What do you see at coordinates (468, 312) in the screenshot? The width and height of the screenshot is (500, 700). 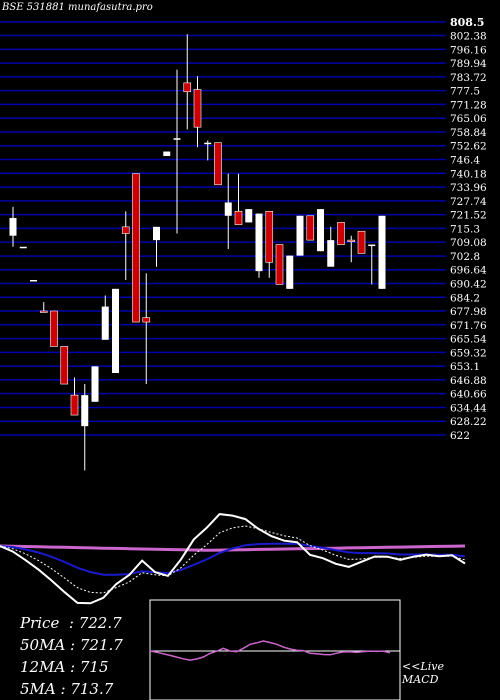 I see `y-tick-label: 677.98` at bounding box center [468, 312].